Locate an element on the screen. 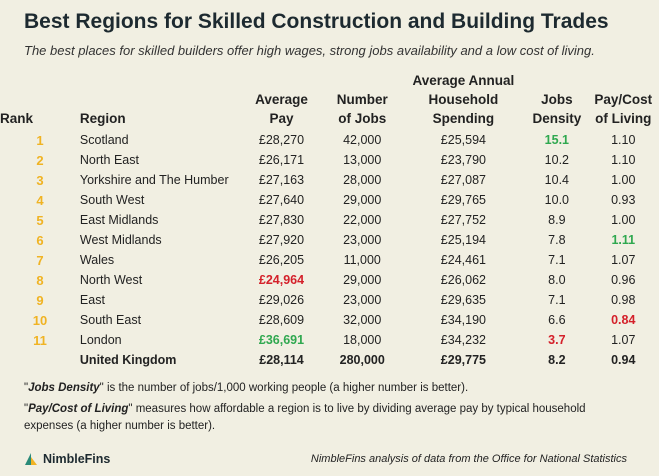  header-average-pay: Average Pay is located at coordinates (281, 109).